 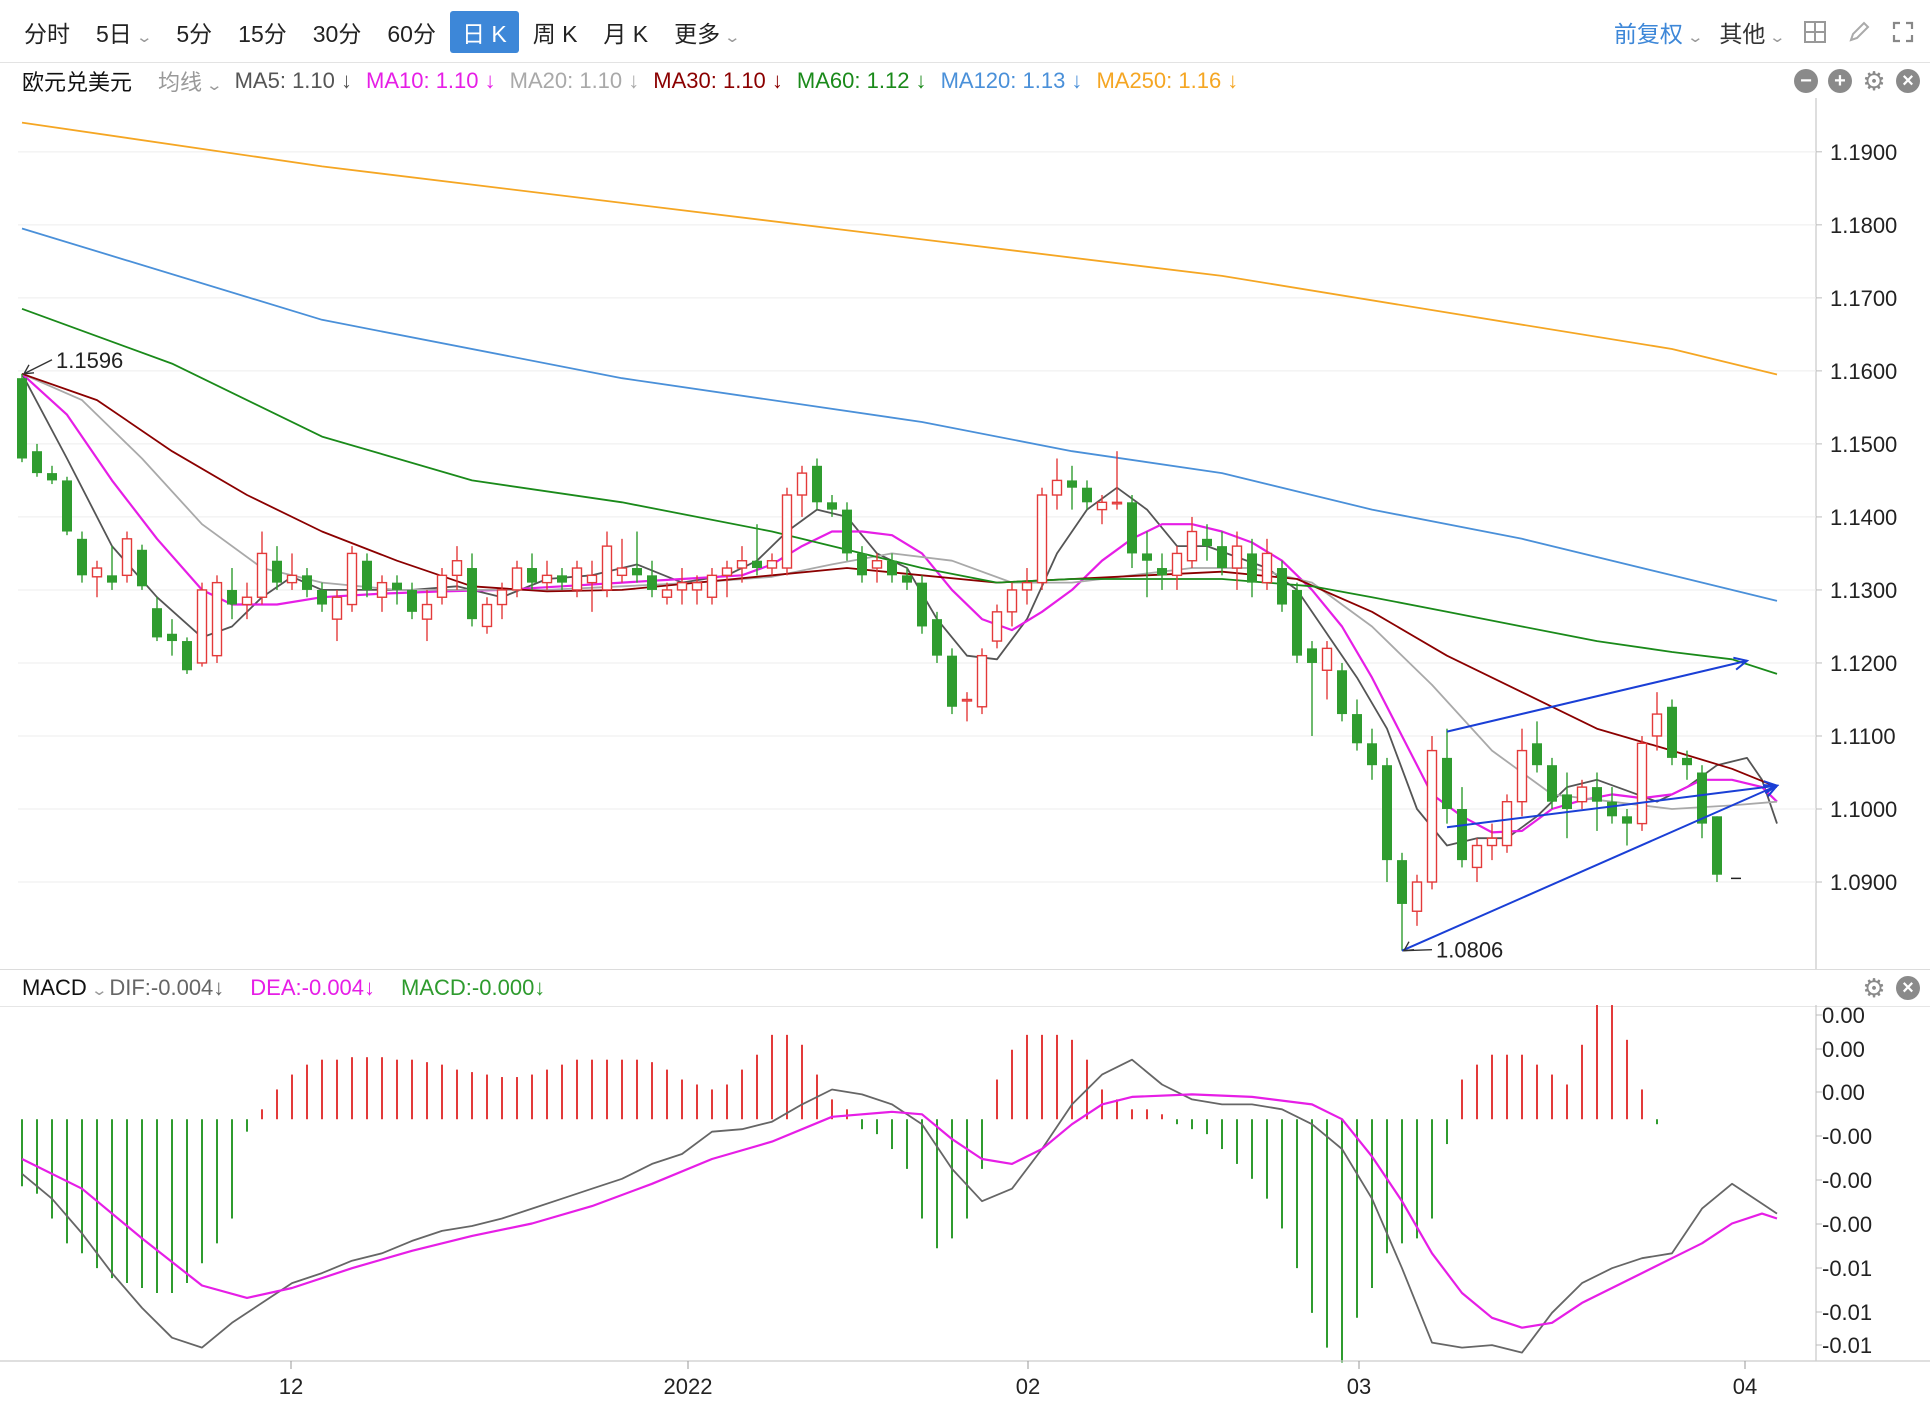 I want to click on macd-name: MACD ⌄, so click(x=65, y=988).